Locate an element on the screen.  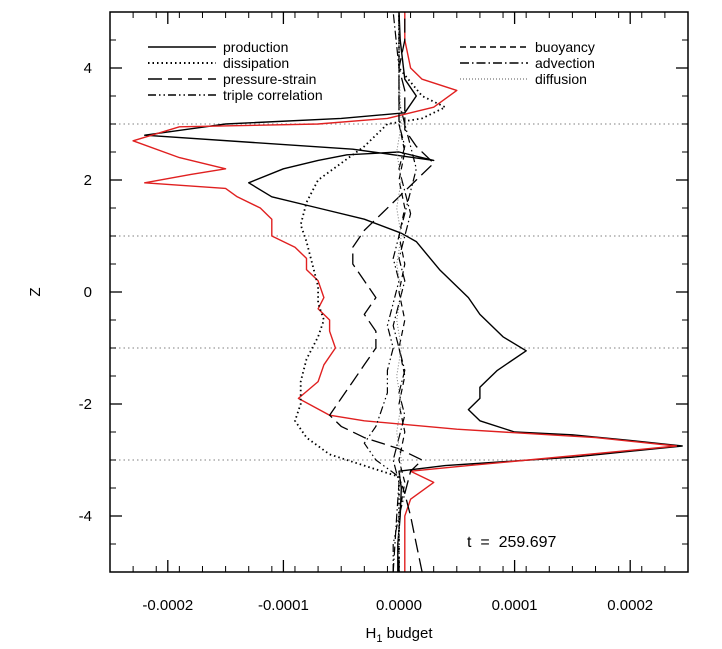
y-axis-title: Z is located at coordinates (35, 291).